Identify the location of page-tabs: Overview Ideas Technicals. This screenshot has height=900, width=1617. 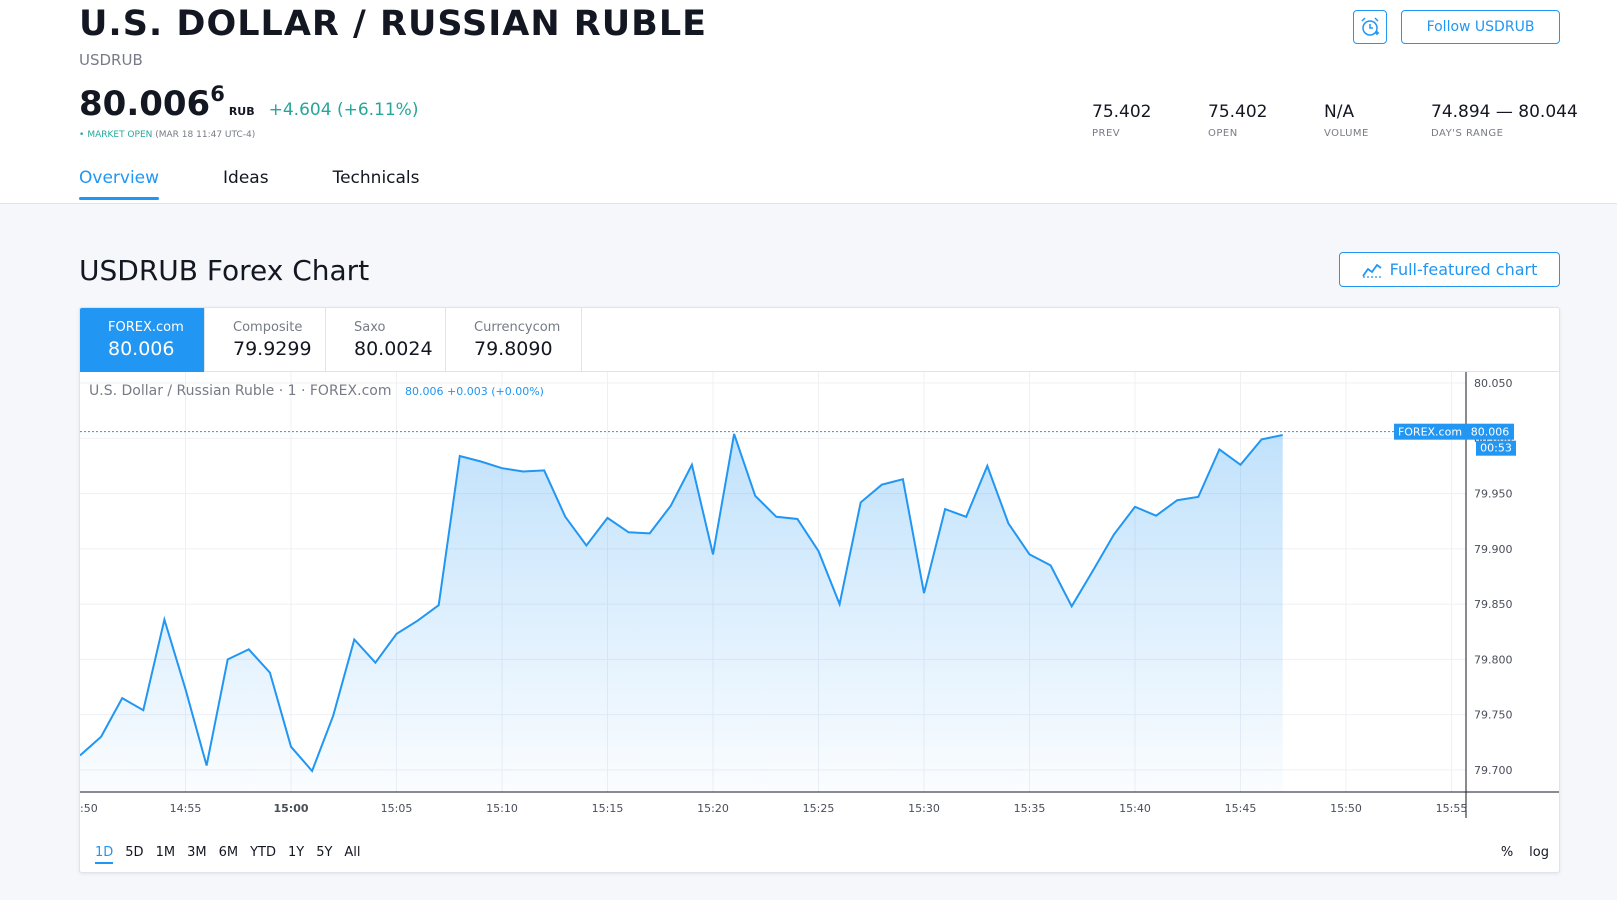
(281, 184).